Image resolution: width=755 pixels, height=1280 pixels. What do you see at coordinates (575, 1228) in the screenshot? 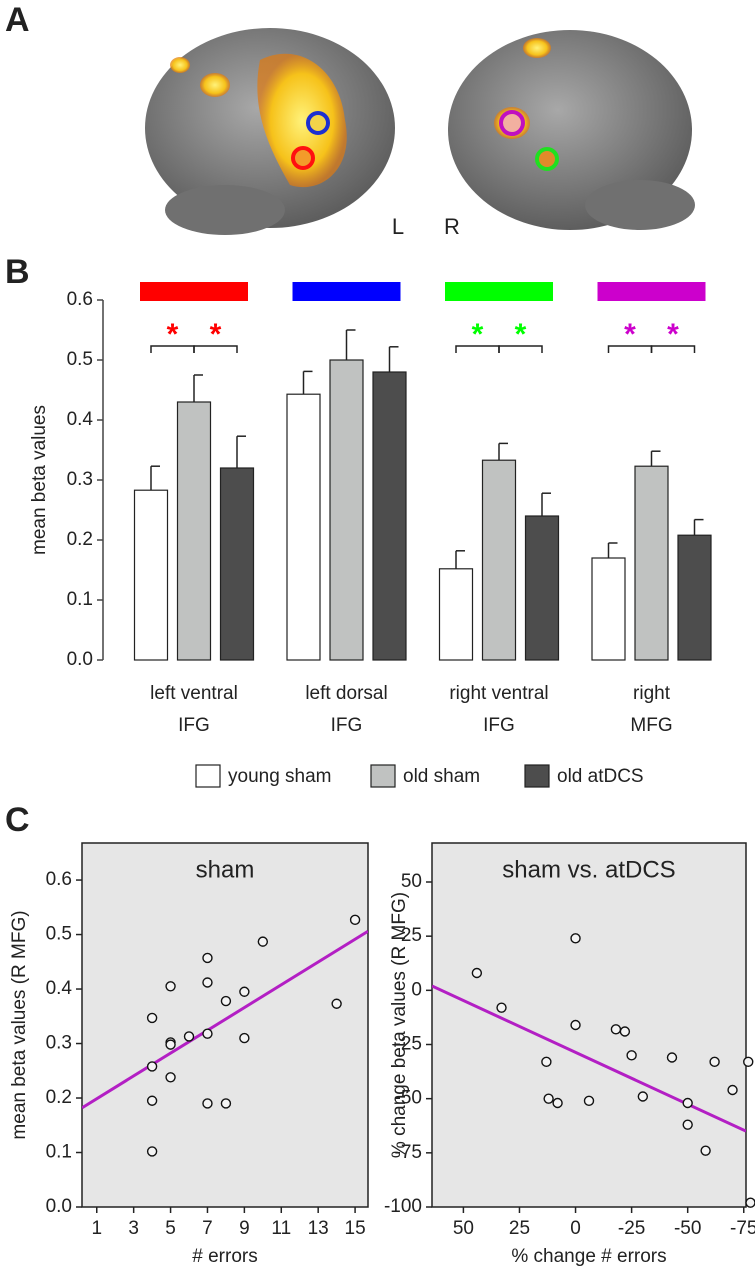
I see `x-tick-label: 0` at bounding box center [575, 1228].